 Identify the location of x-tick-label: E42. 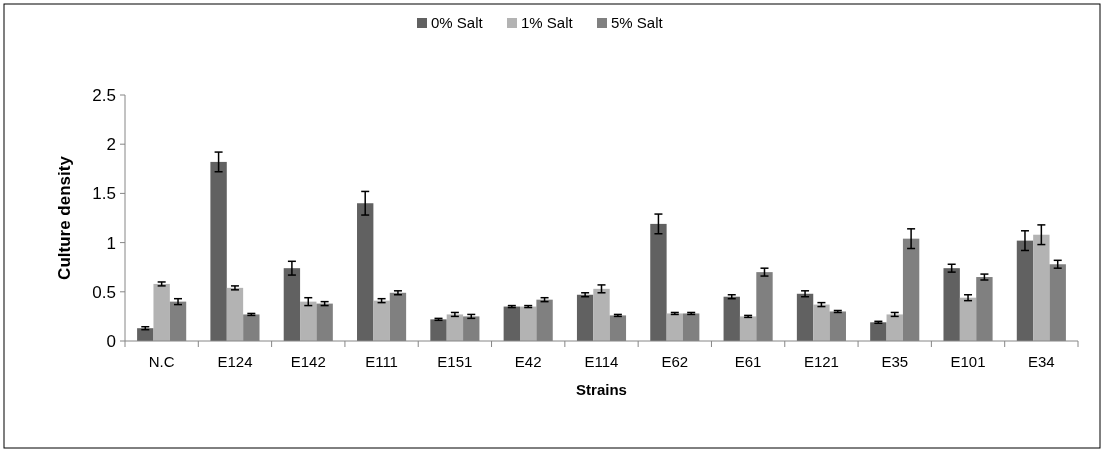
(528, 361).